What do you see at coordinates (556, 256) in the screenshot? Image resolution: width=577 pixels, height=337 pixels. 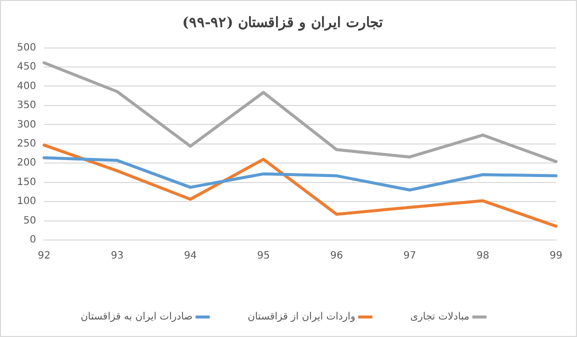 I see `x-tick-label: 99` at bounding box center [556, 256].